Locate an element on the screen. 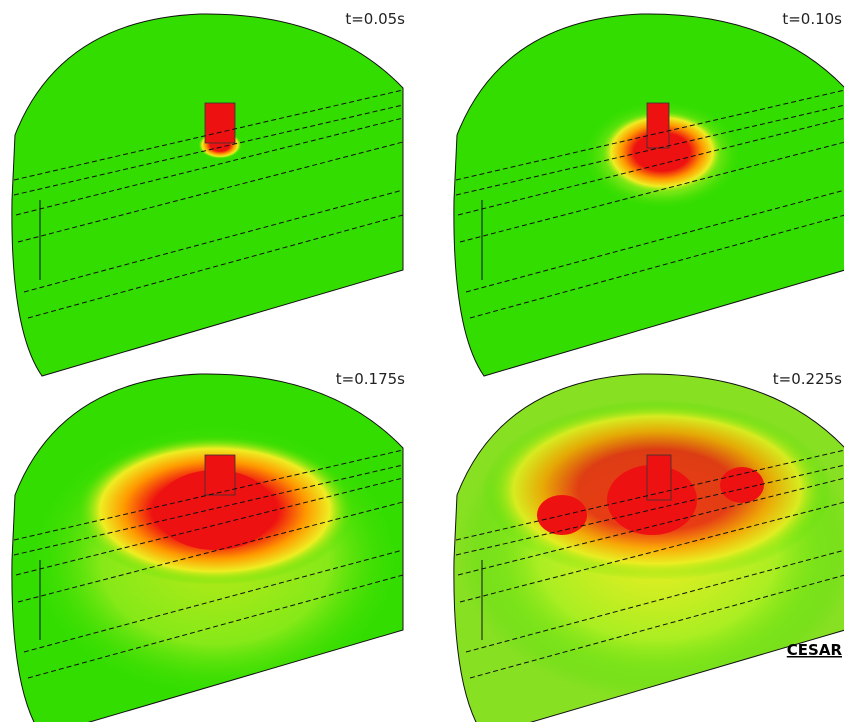 This screenshot has width=844, height=722. time-label: t=0.10s is located at coordinates (812, 19).